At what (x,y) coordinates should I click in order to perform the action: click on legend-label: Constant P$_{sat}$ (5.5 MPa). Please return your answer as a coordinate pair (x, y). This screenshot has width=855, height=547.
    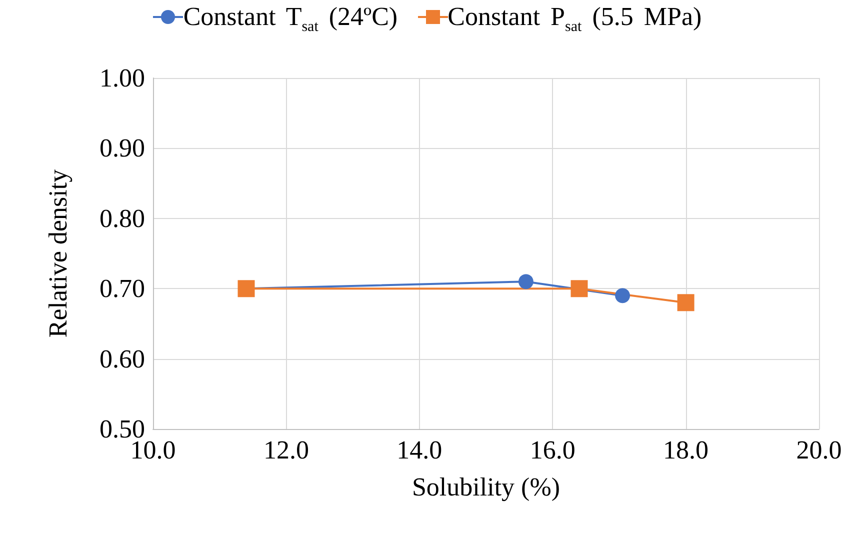
    Looking at the image, I should click on (575, 19).